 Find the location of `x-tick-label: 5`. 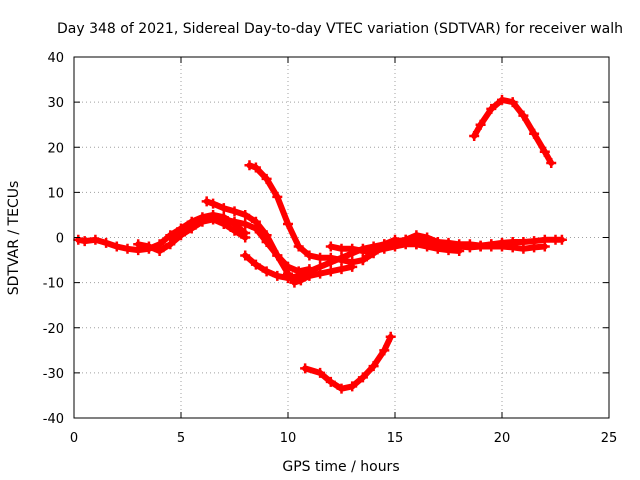

x-tick-label: 5 is located at coordinates (181, 438).